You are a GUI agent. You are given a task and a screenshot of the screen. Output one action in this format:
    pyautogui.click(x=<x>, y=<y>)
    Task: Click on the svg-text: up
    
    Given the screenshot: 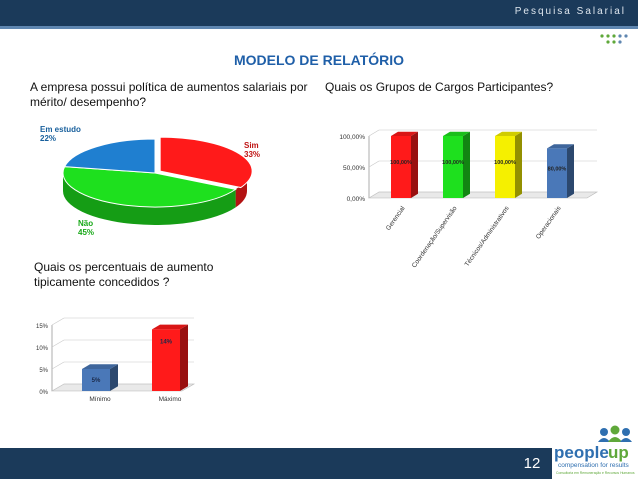 What is the action you would take?
    pyautogui.click(x=618, y=452)
    